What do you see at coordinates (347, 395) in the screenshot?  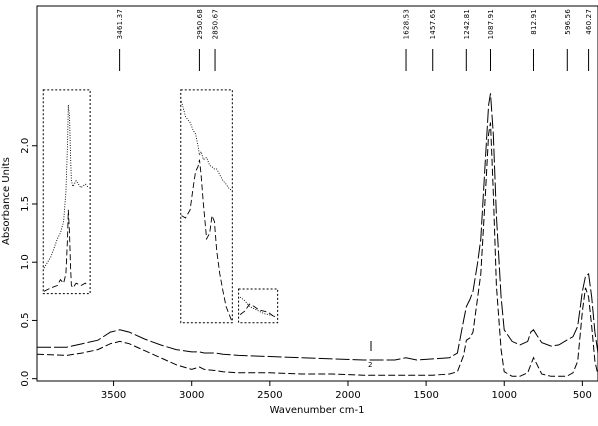 I see `x-tick-label: 2000` at bounding box center [347, 395].